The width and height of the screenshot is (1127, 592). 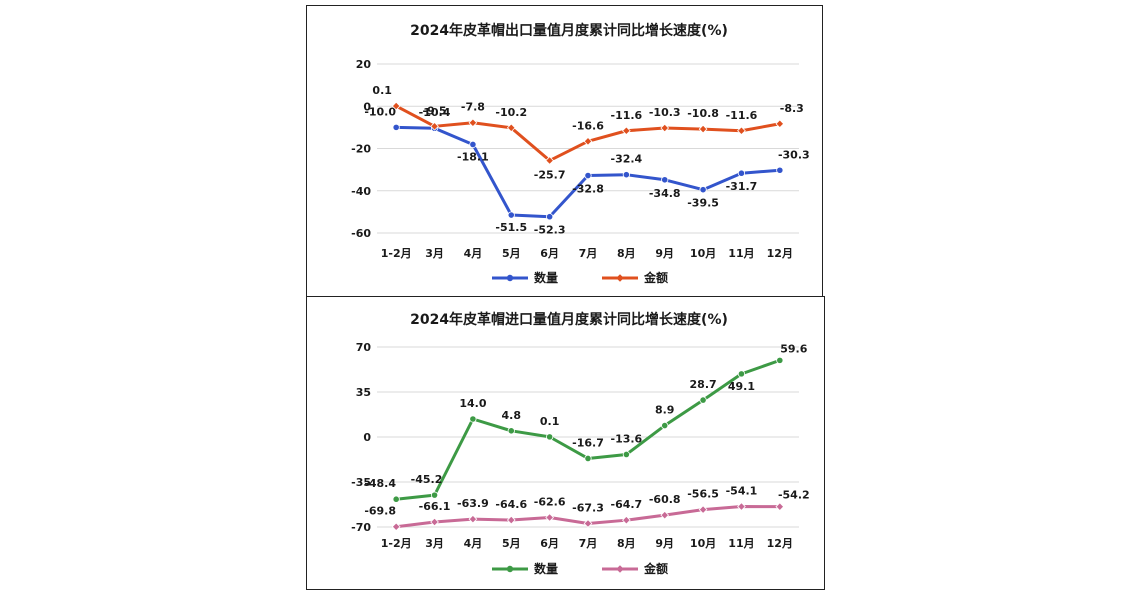 What do you see at coordinates (361, 527) in the screenshot?
I see `y-tick-label: -70` at bounding box center [361, 527].